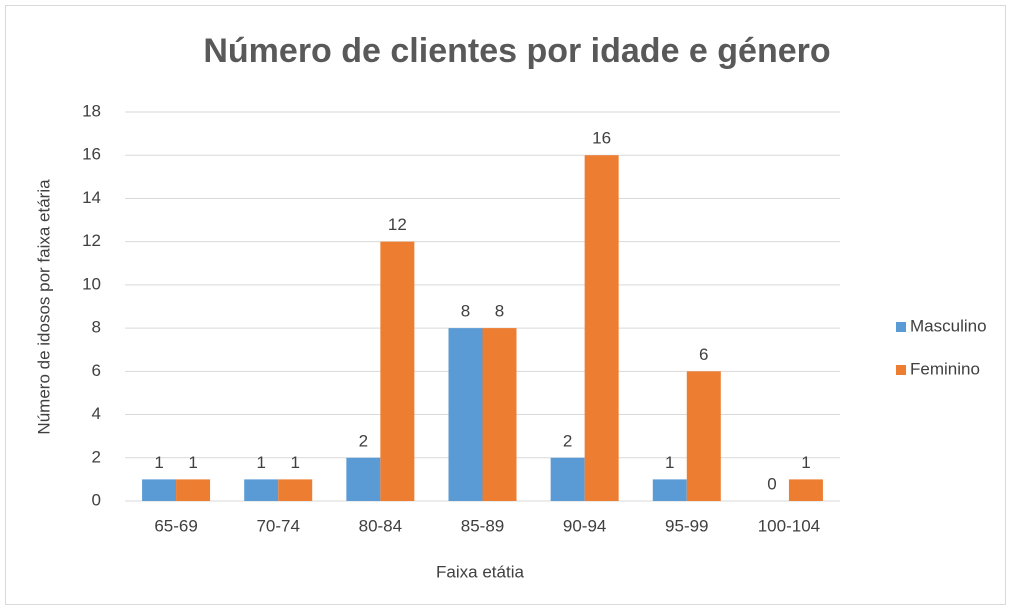 The height and width of the screenshot is (611, 1014). What do you see at coordinates (91, 197) in the screenshot?
I see `y-tick-label: 14` at bounding box center [91, 197].